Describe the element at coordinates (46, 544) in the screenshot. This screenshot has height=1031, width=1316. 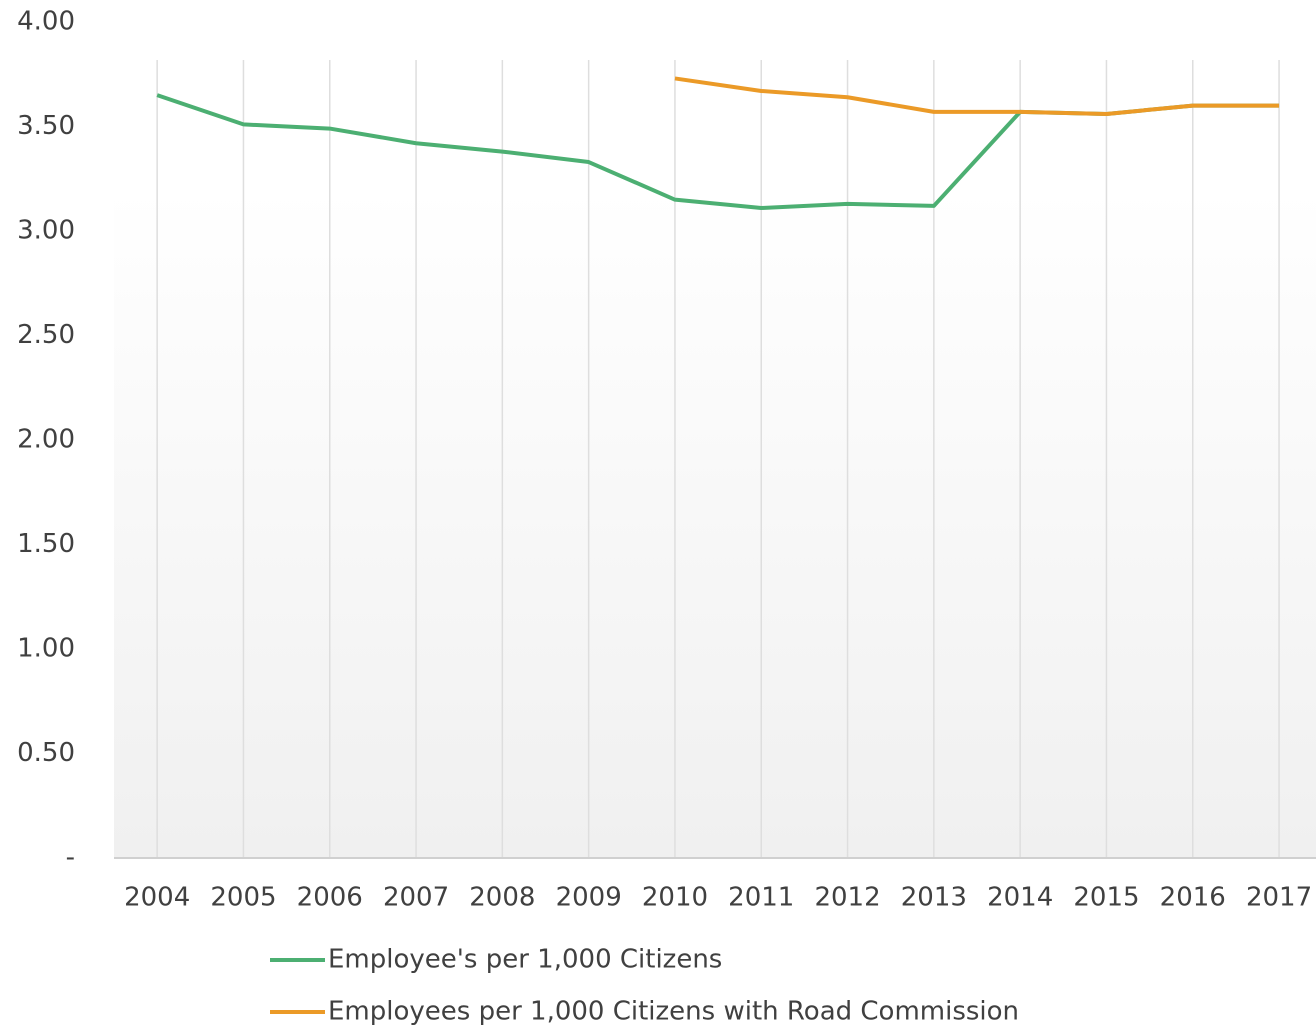
I see `y-tick-label: 1.50` at that location.